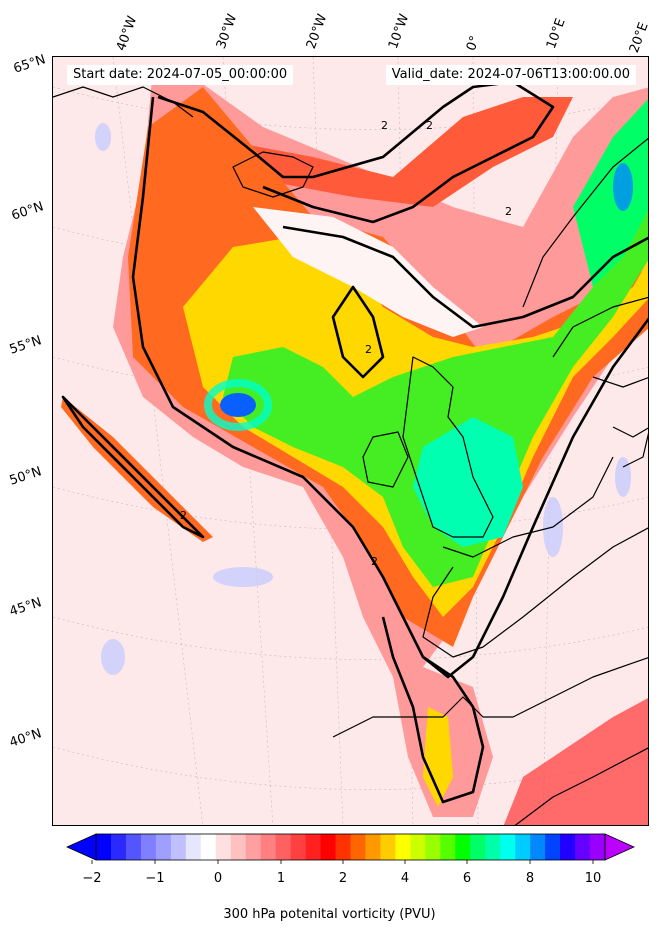  What do you see at coordinates (403, 152) in the screenshot?
I see `pv-band-north` at bounding box center [403, 152].